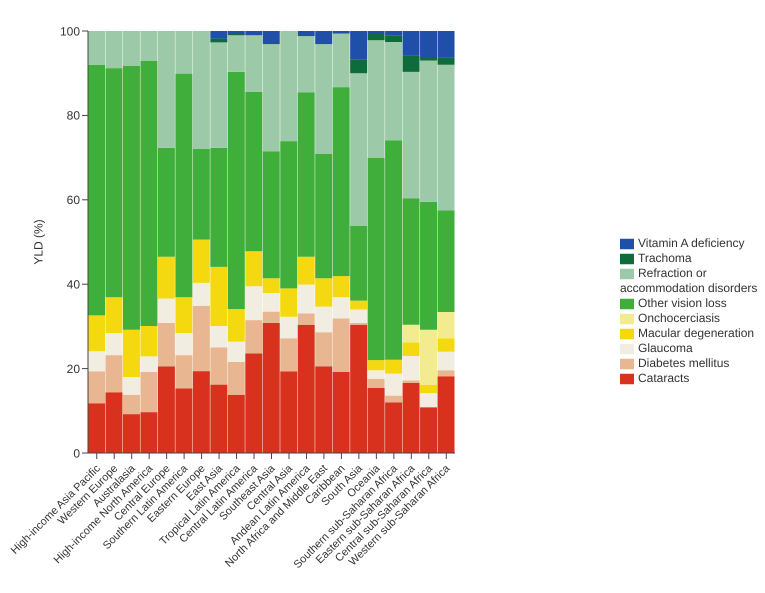 This screenshot has height=593, width=765. I want to click on y-axis-title: YLD (%), so click(38, 242).